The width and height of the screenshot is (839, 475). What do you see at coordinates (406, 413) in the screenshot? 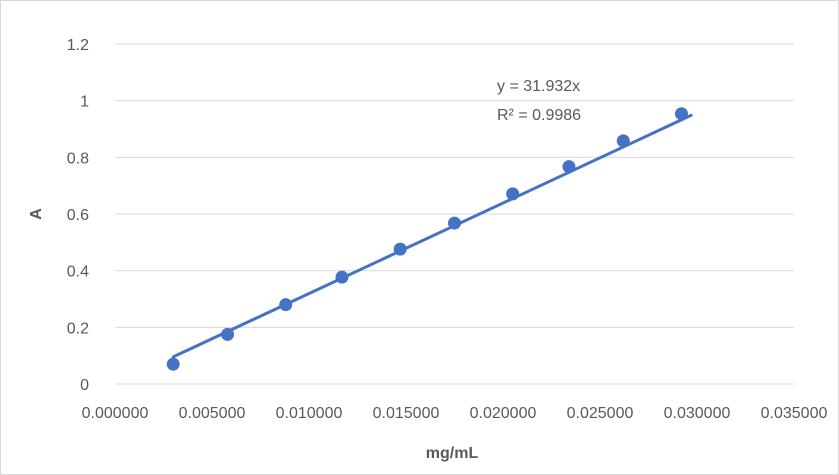
I see `x-tick-label: 0.015000` at bounding box center [406, 413].